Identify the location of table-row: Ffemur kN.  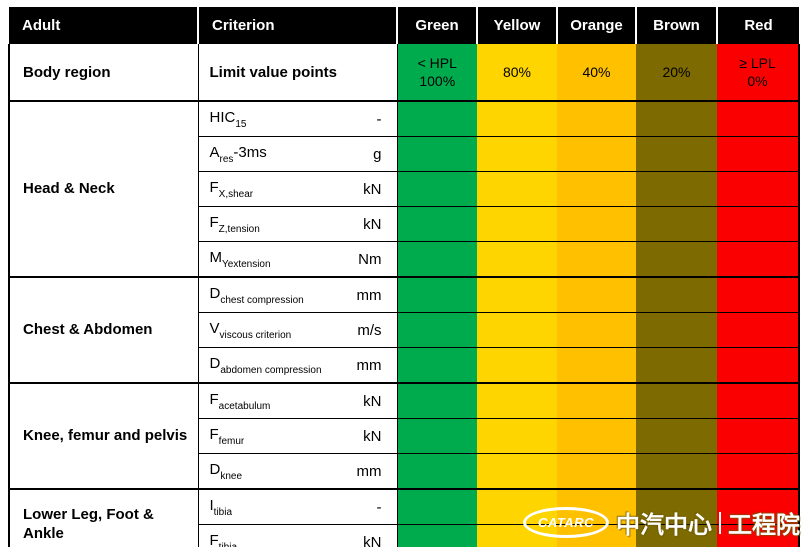
(404, 436).